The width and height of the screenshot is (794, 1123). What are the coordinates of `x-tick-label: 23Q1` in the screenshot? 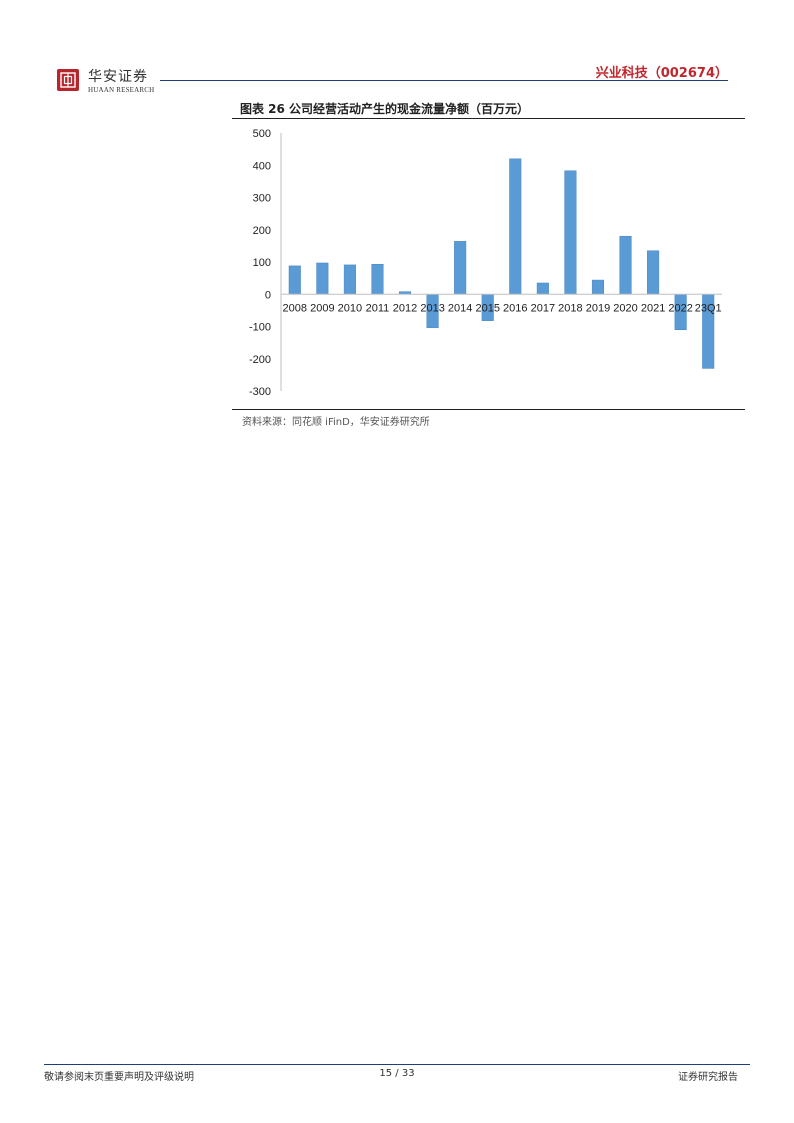 It's located at (708, 308).